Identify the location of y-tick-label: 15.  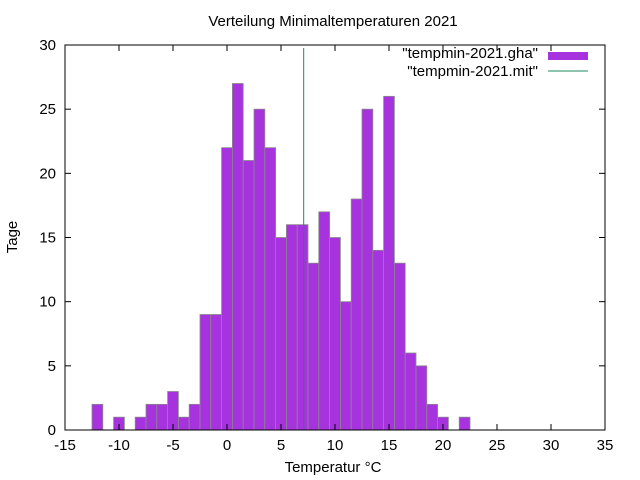
(47, 238).